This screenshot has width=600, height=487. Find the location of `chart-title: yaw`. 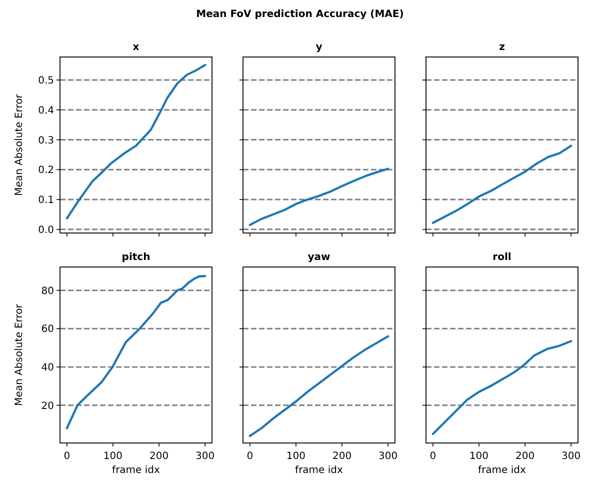

chart-title: yaw is located at coordinates (319, 257).